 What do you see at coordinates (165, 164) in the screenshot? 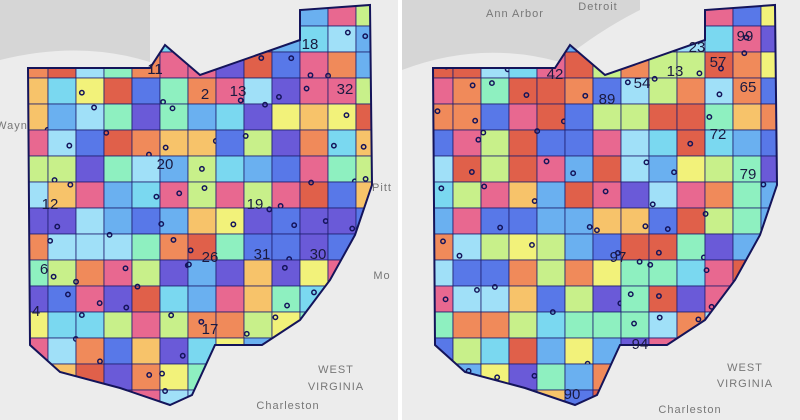
I see `district-label: 20` at bounding box center [165, 164].